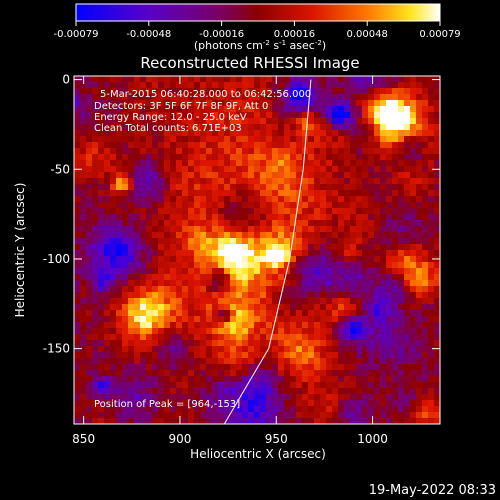  What do you see at coordinates (258, 454) in the screenshot?
I see `x-axis-label: Heliocentric X (arcsec)` at bounding box center [258, 454].